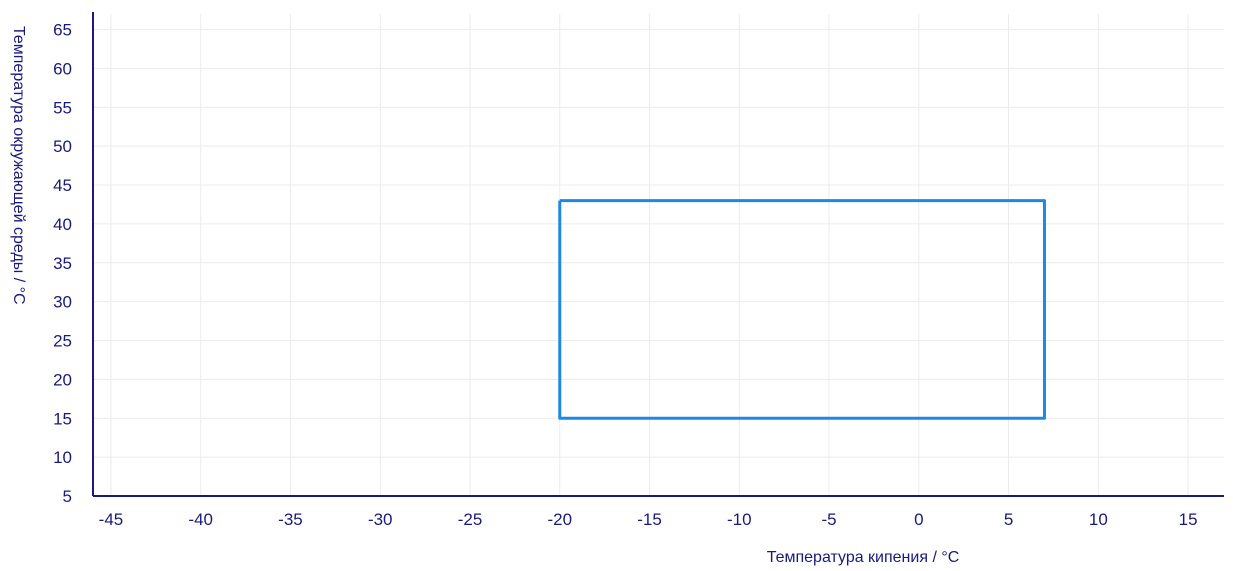 The height and width of the screenshot is (571, 1233). Describe the element at coordinates (62, 457) in the screenshot. I see `y-tick-label: 10` at that location.